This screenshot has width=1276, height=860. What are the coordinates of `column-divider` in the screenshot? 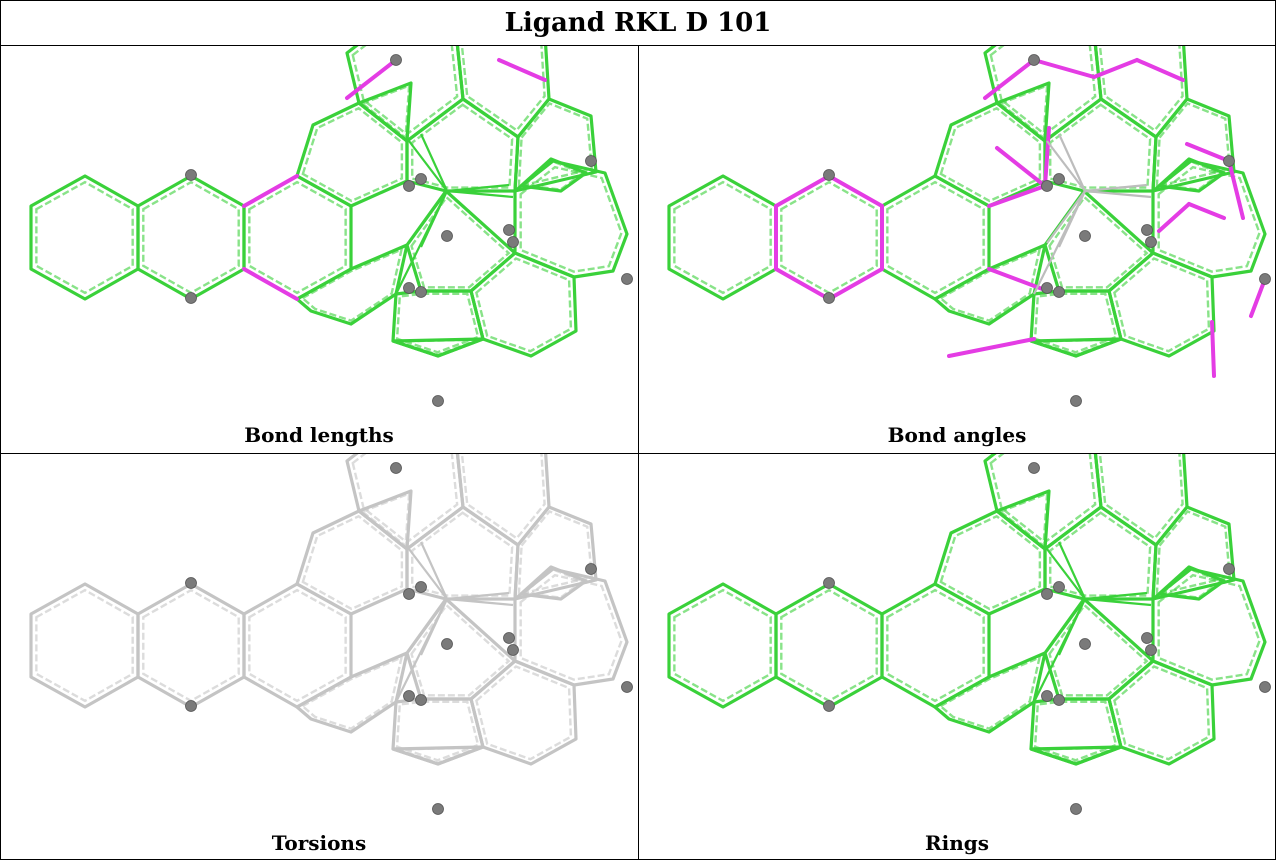 It's located at (638, 452).